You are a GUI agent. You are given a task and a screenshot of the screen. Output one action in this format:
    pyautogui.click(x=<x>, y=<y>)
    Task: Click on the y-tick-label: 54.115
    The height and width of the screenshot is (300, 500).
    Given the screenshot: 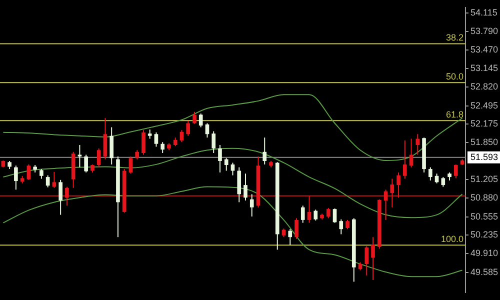 What is the action you would take?
    pyautogui.click(x=484, y=13)
    